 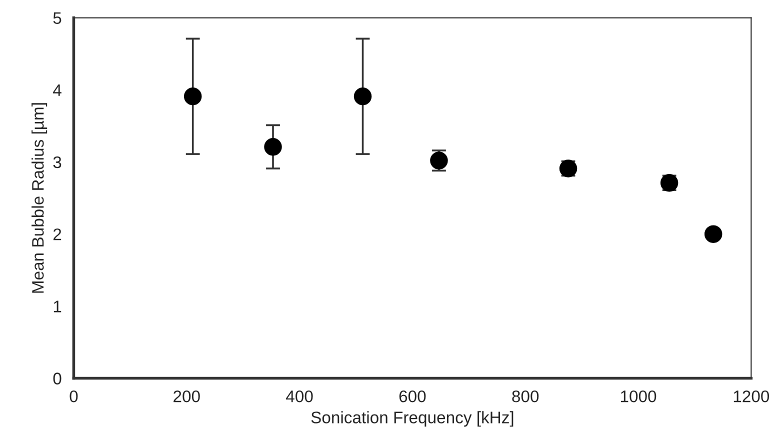 What do you see at coordinates (57, 378) in the screenshot?
I see `y-tick-label: 0` at bounding box center [57, 378].